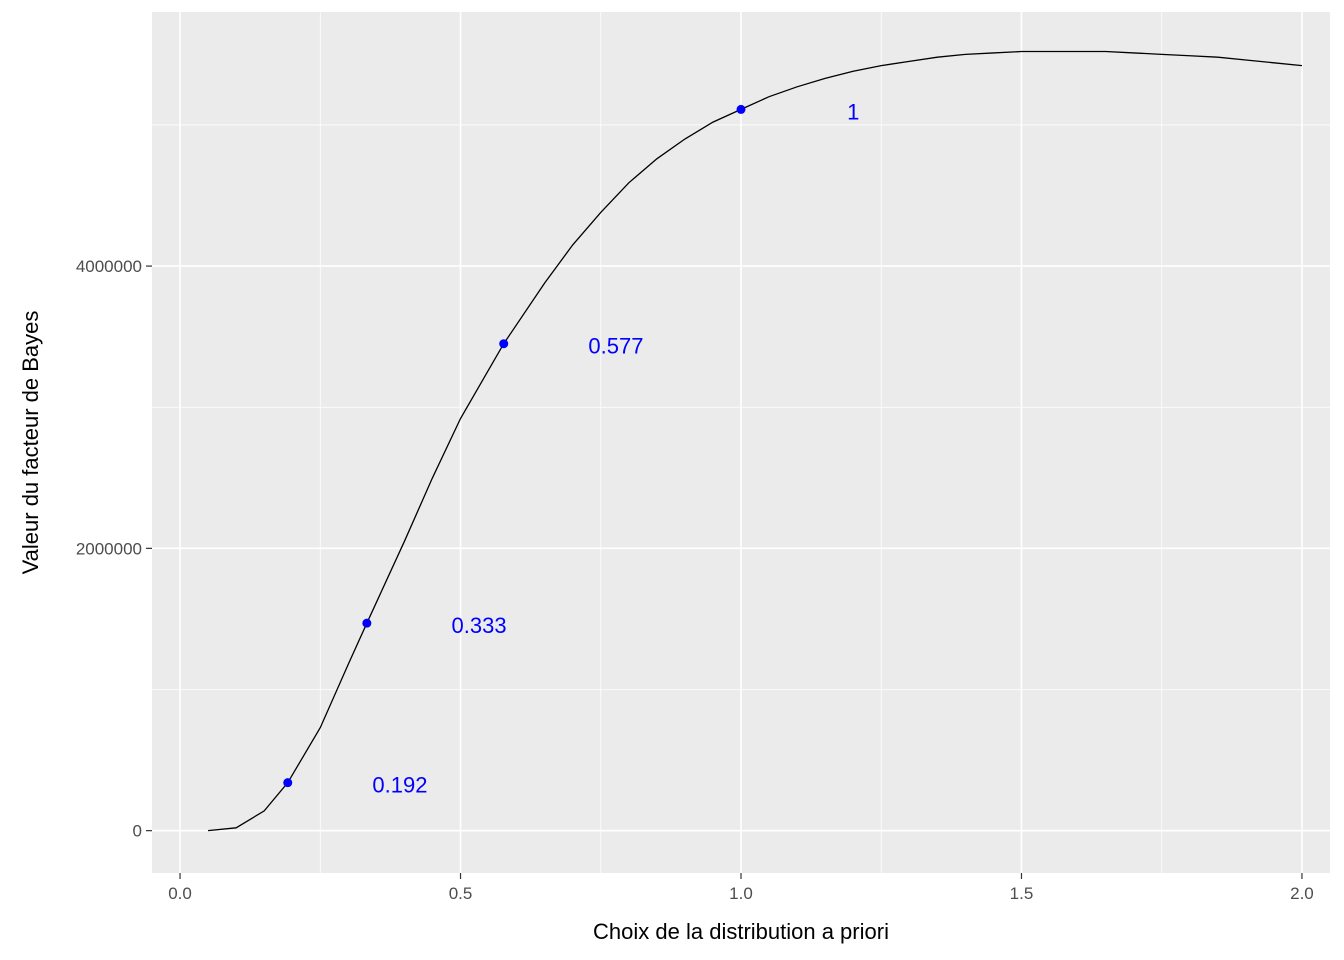 This screenshot has height=960, width=1344. Describe the element at coordinates (399, 785) in the screenshot. I see `point-label-0: 0.192` at that location.